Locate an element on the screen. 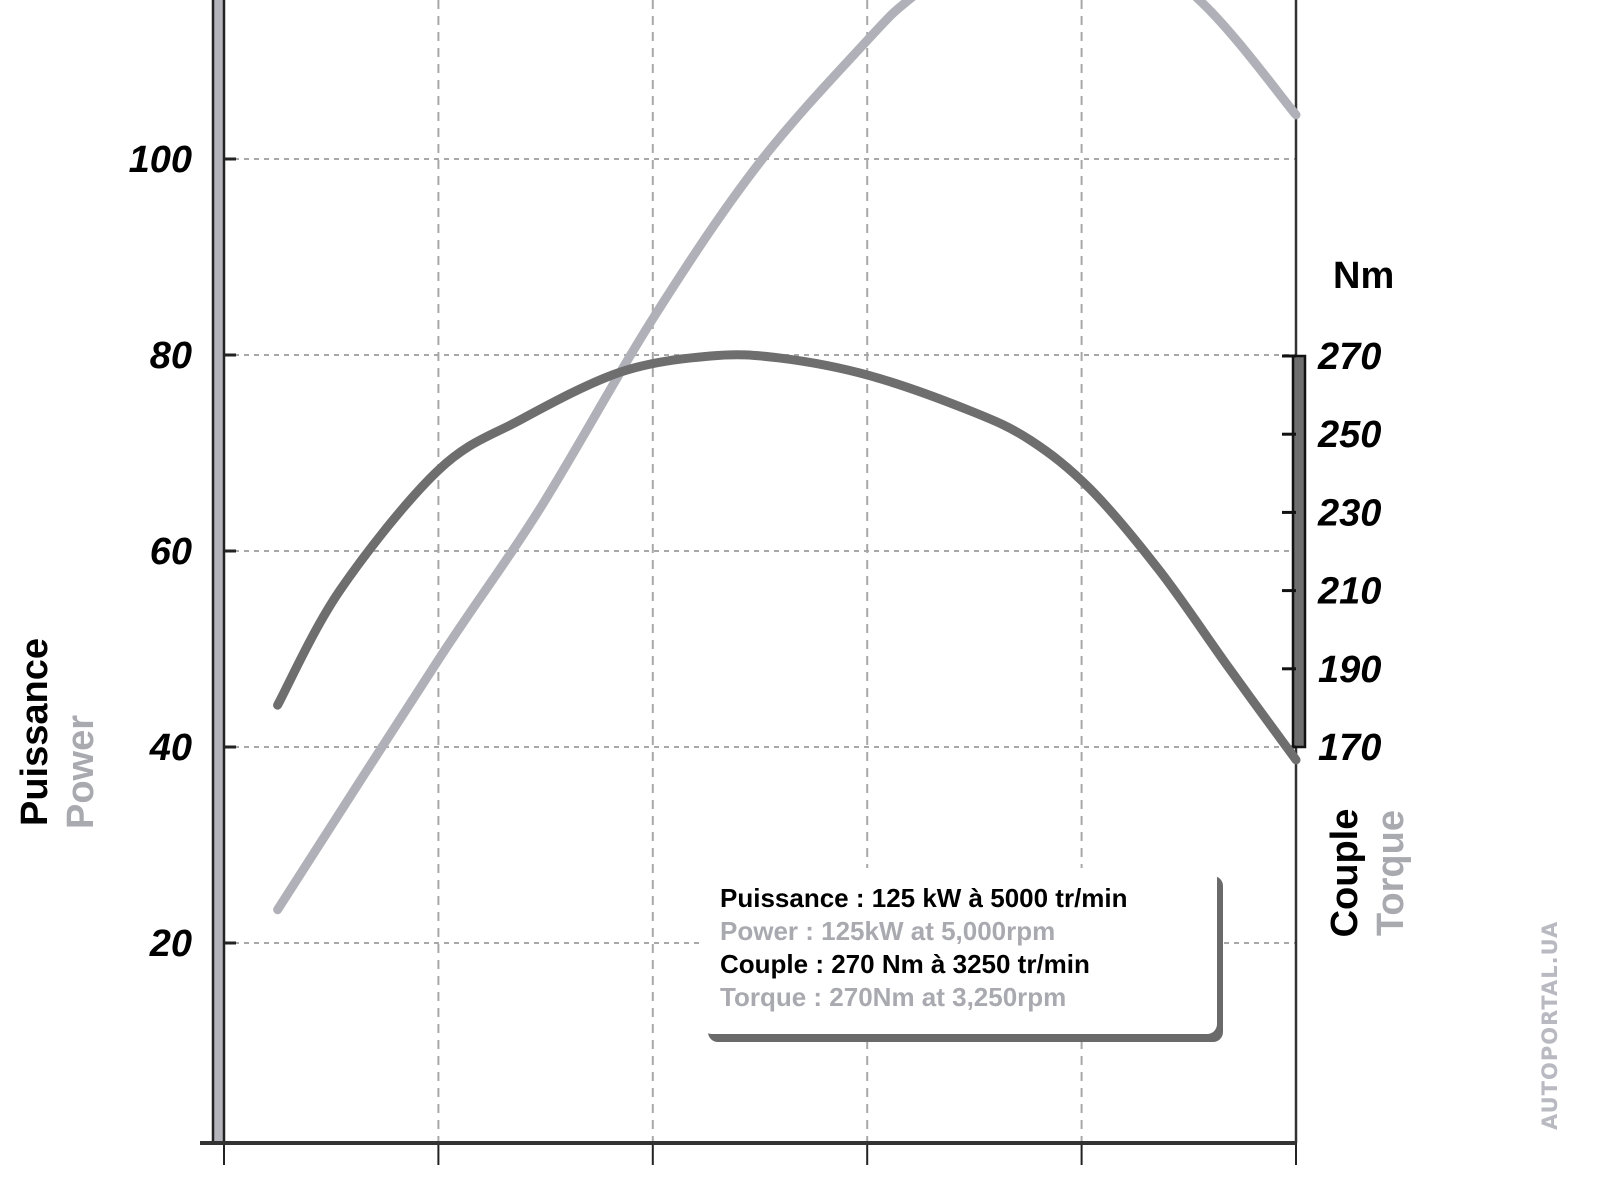 The height and width of the screenshot is (1200, 1600). legend-power-fr: Puissance : 125 kW à 5000 tr/min is located at coordinates (924, 898).